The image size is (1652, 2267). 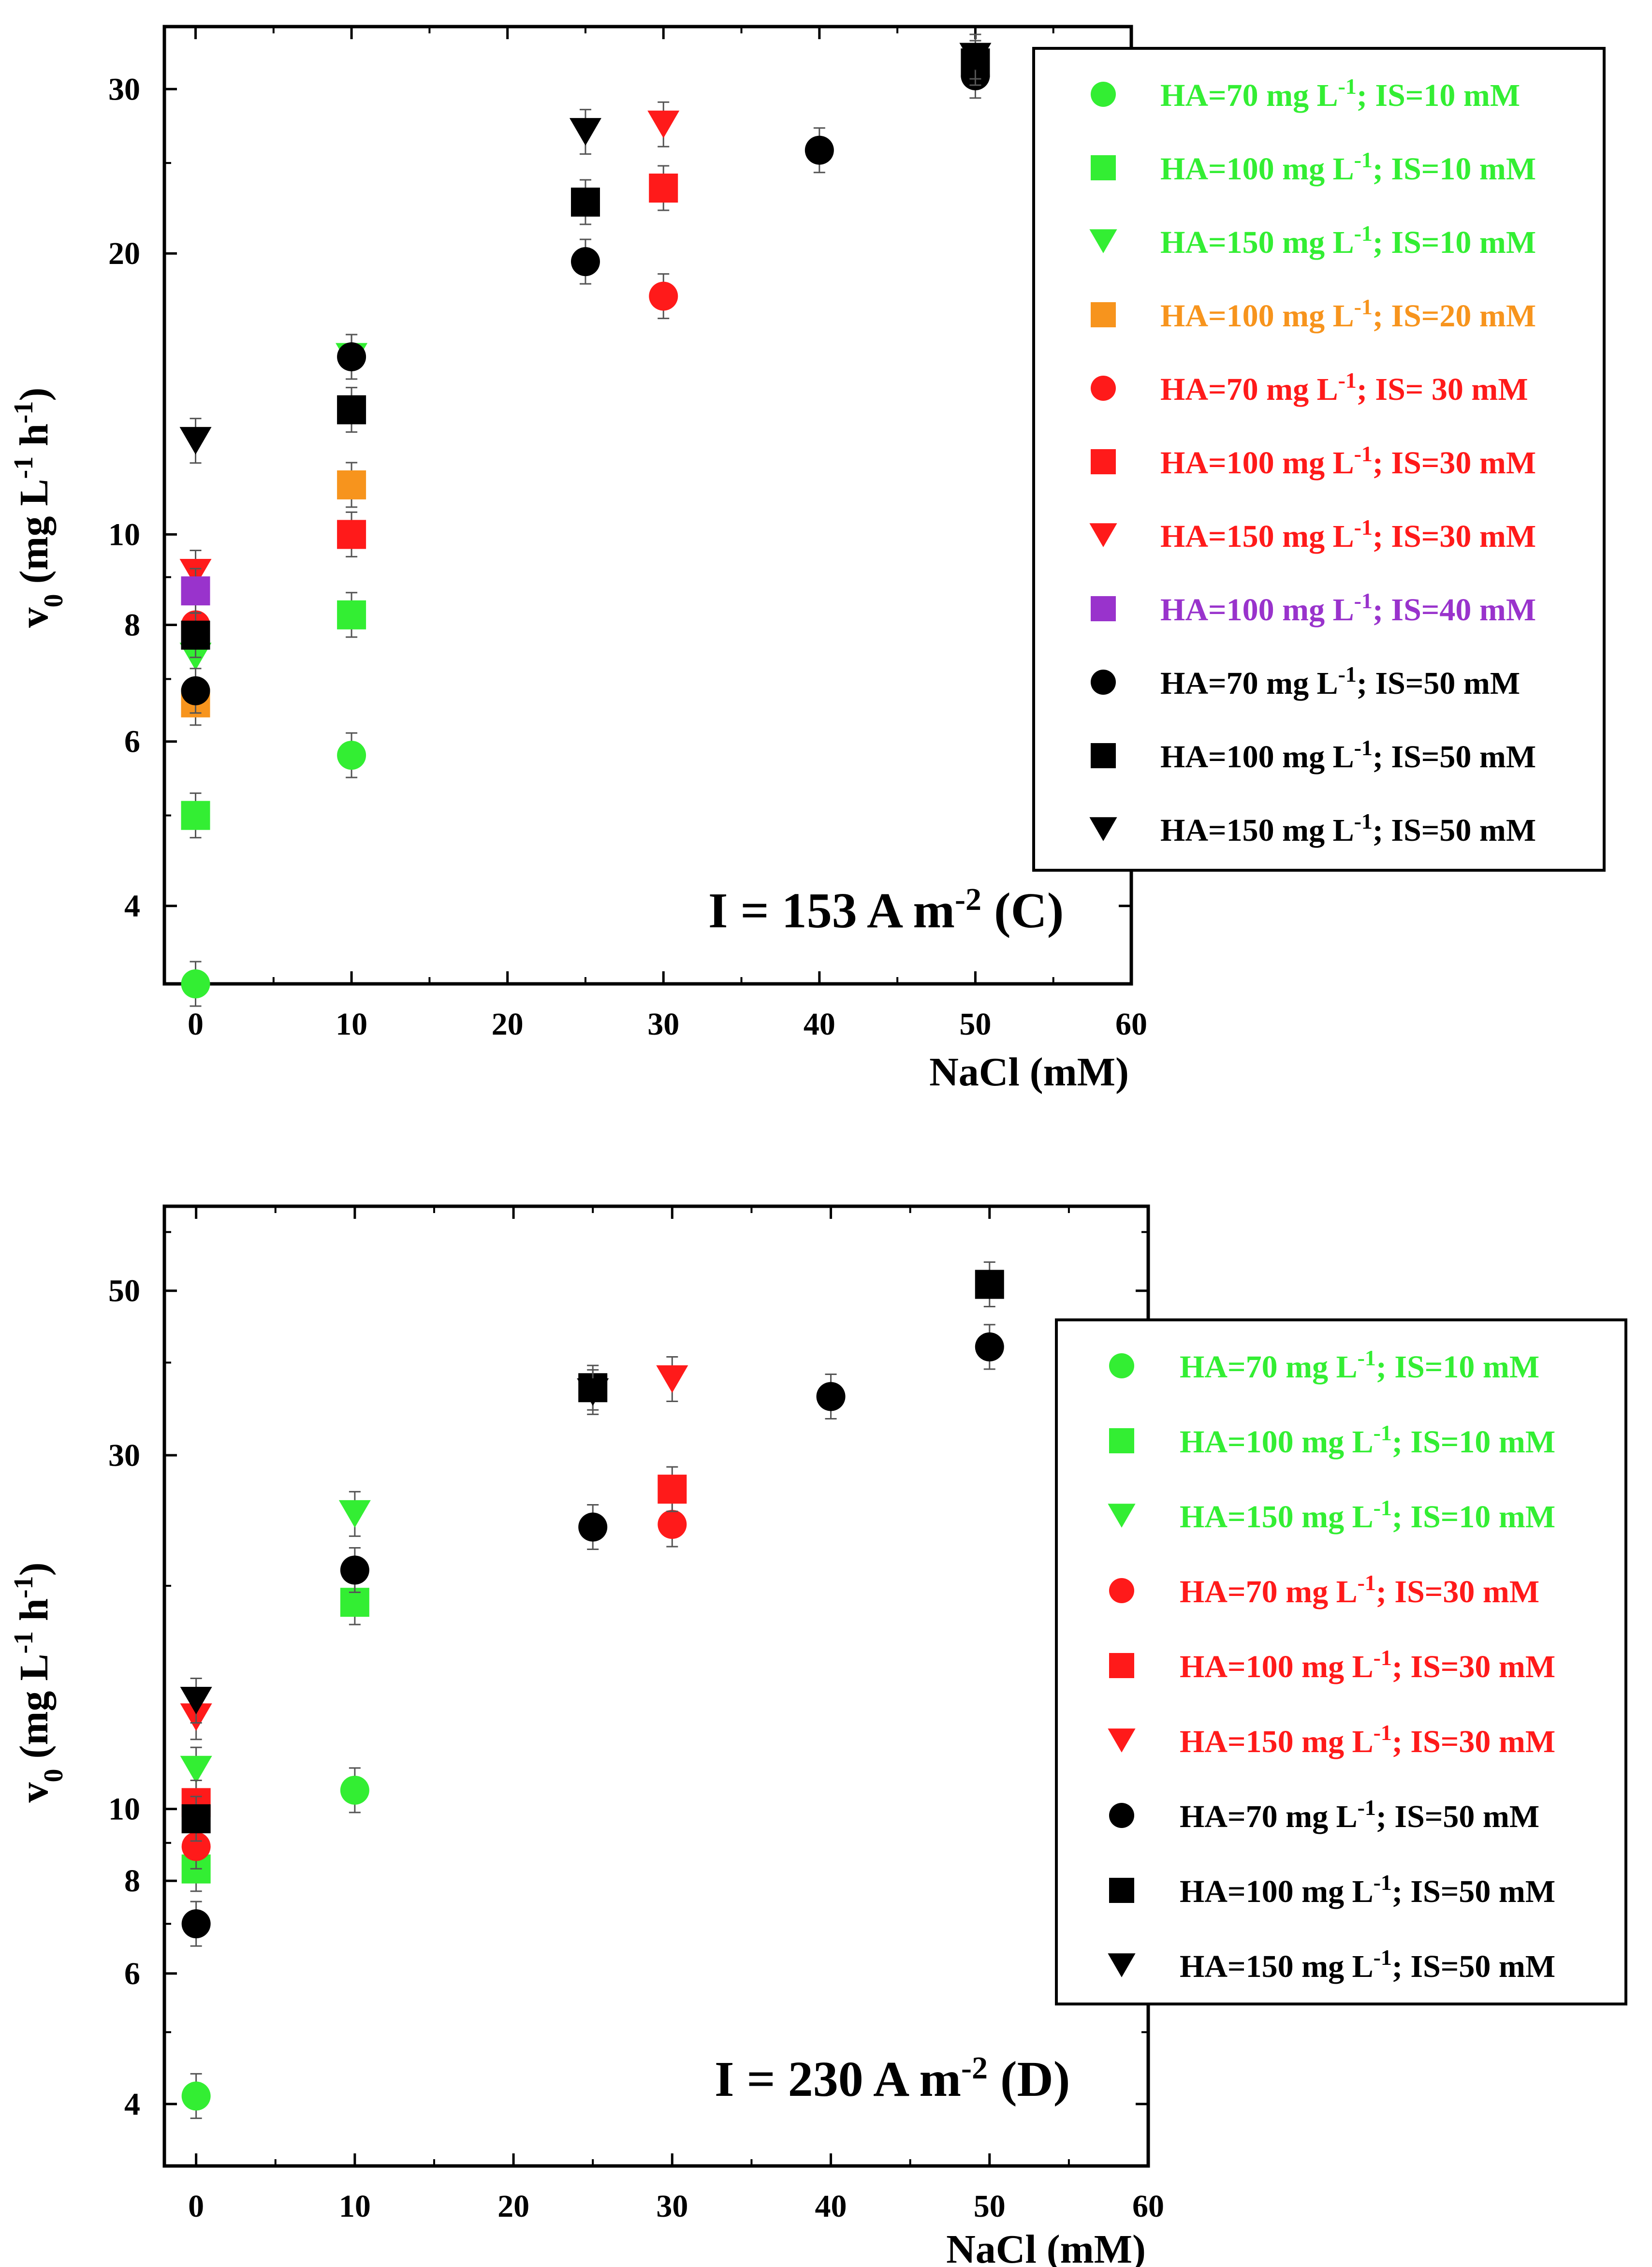 What do you see at coordinates (1359, 1590) in the screenshot?
I see `legend-label: HA=70 mg L-1; IS=30 mM` at bounding box center [1359, 1590].